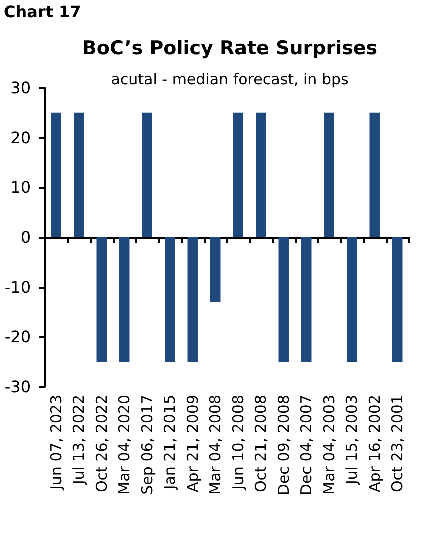  Describe the element at coordinates (17, 387) in the screenshot. I see `y-tick-label: -30` at that location.